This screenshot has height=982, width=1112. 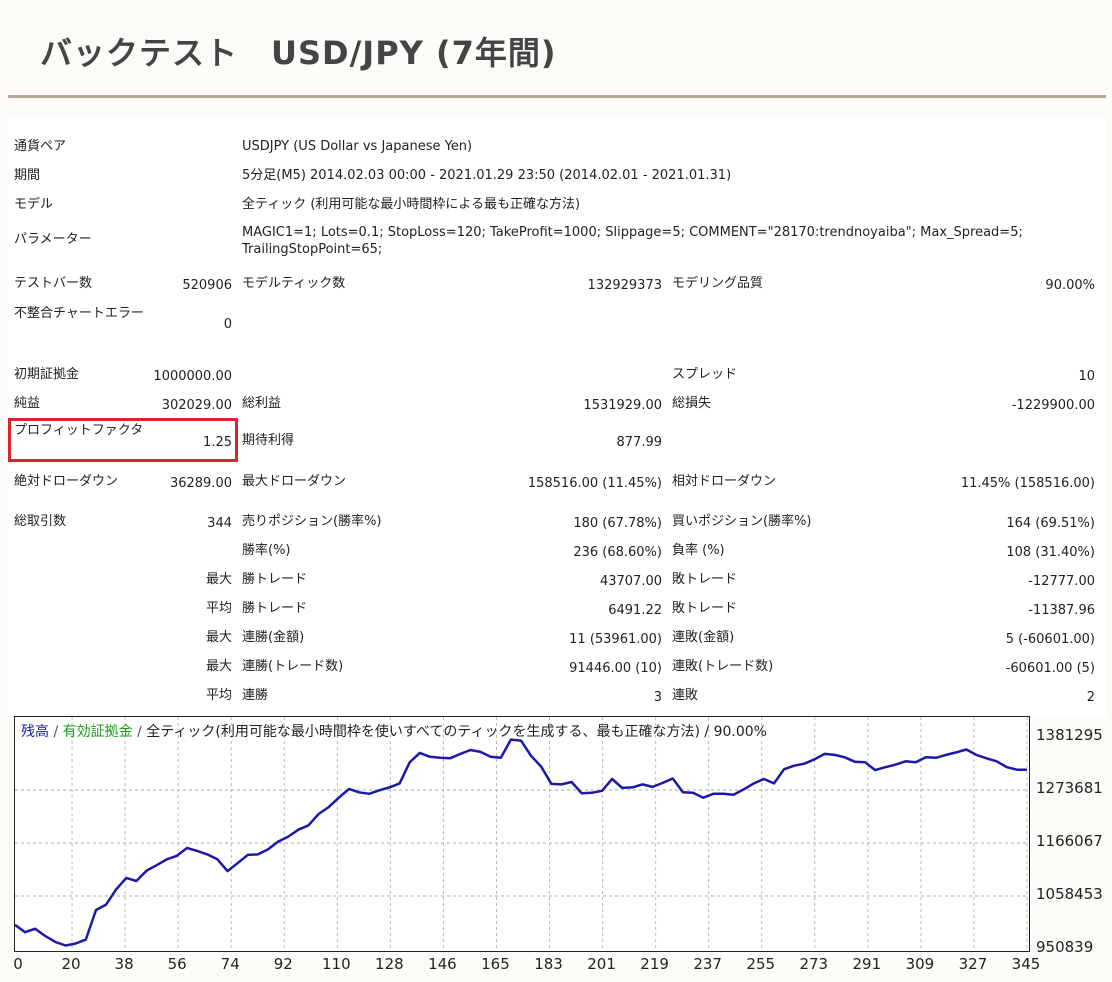 What do you see at coordinates (312, 521) in the screenshot?
I see `short-positions-label: 売りポジション(勝率%)` at bounding box center [312, 521].